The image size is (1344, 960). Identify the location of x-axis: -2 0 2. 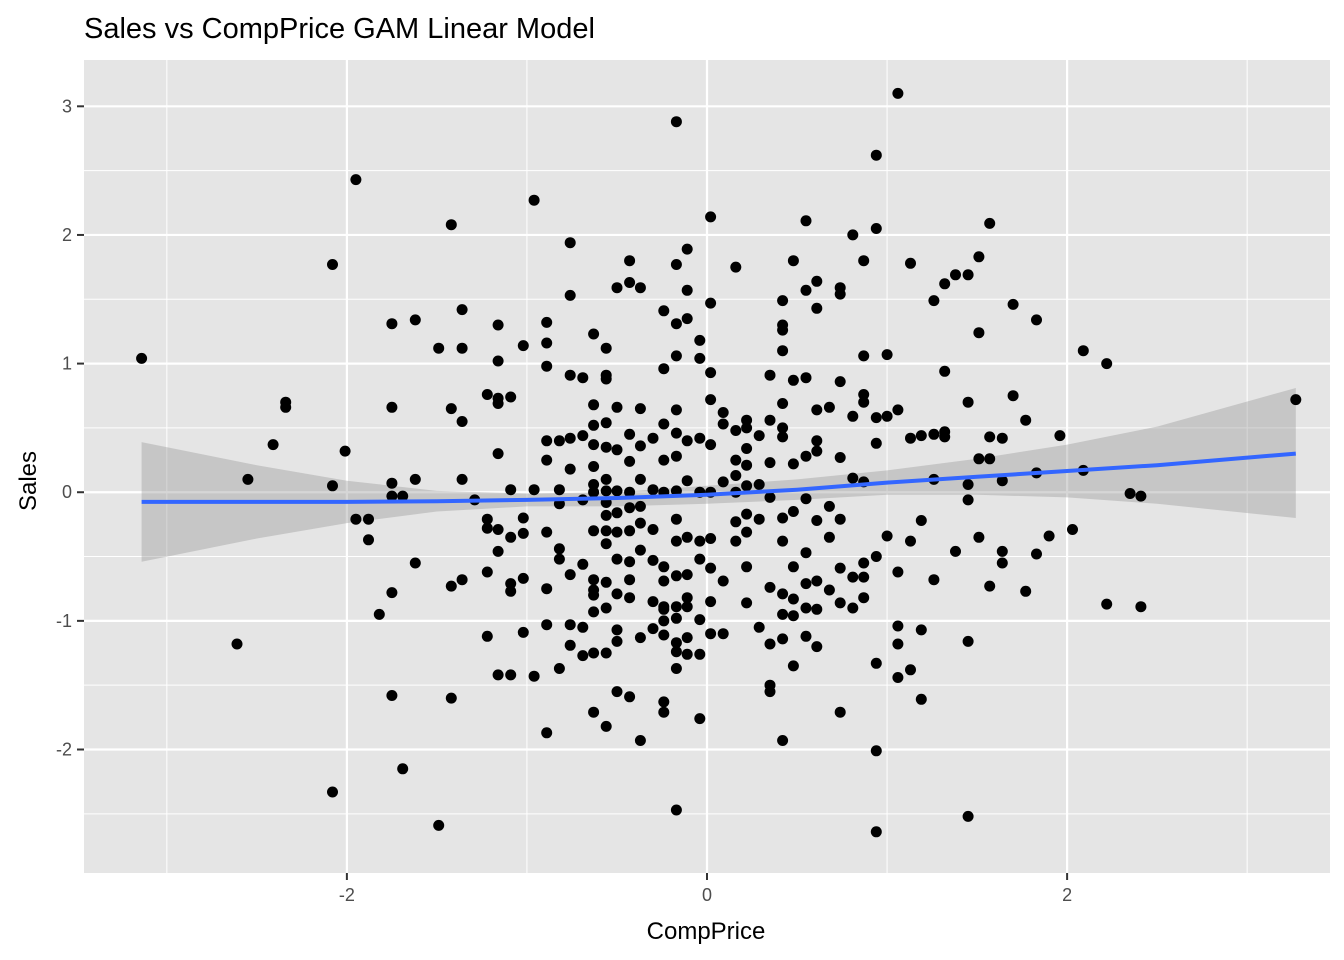
(705, 889).